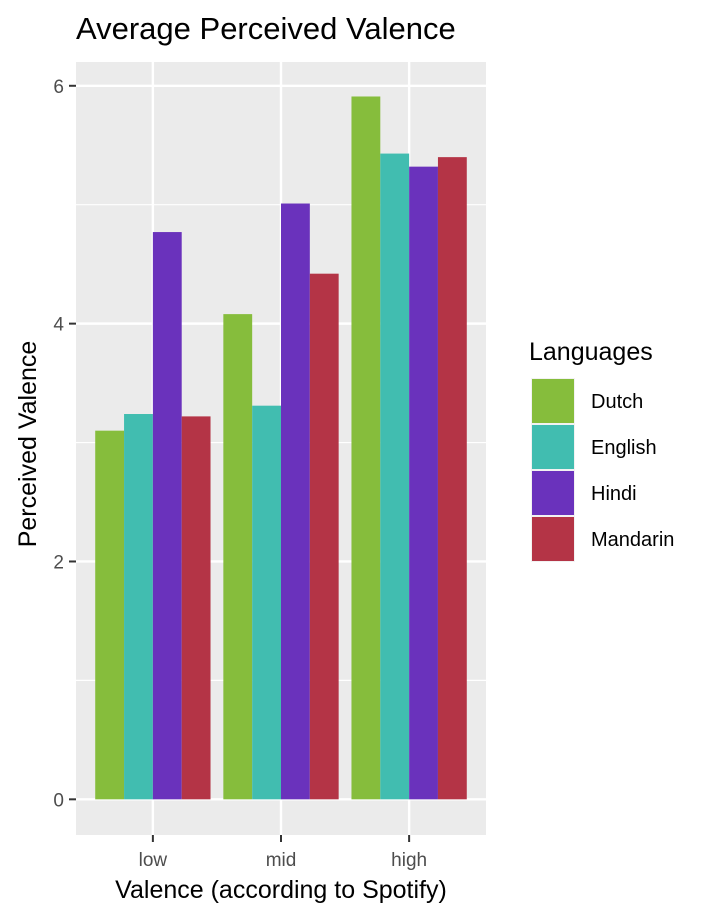 This screenshot has width=720, height=921. What do you see at coordinates (28, 444) in the screenshot?
I see `y-axis-title: Perceived Valence` at bounding box center [28, 444].